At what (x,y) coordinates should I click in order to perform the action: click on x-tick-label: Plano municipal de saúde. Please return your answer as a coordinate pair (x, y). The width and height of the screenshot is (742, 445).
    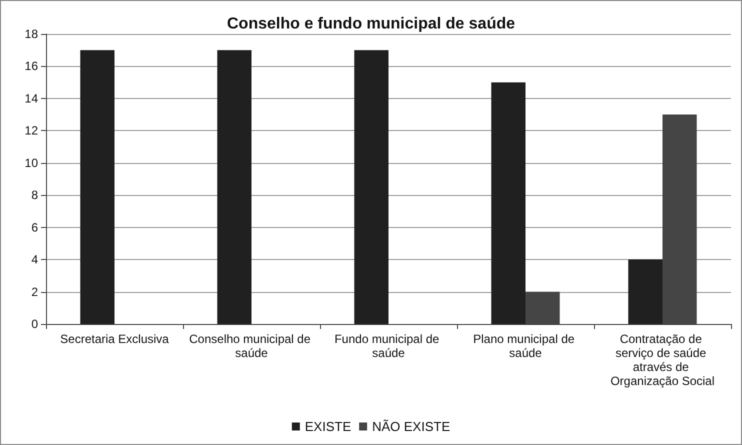
    Looking at the image, I should click on (525, 346).